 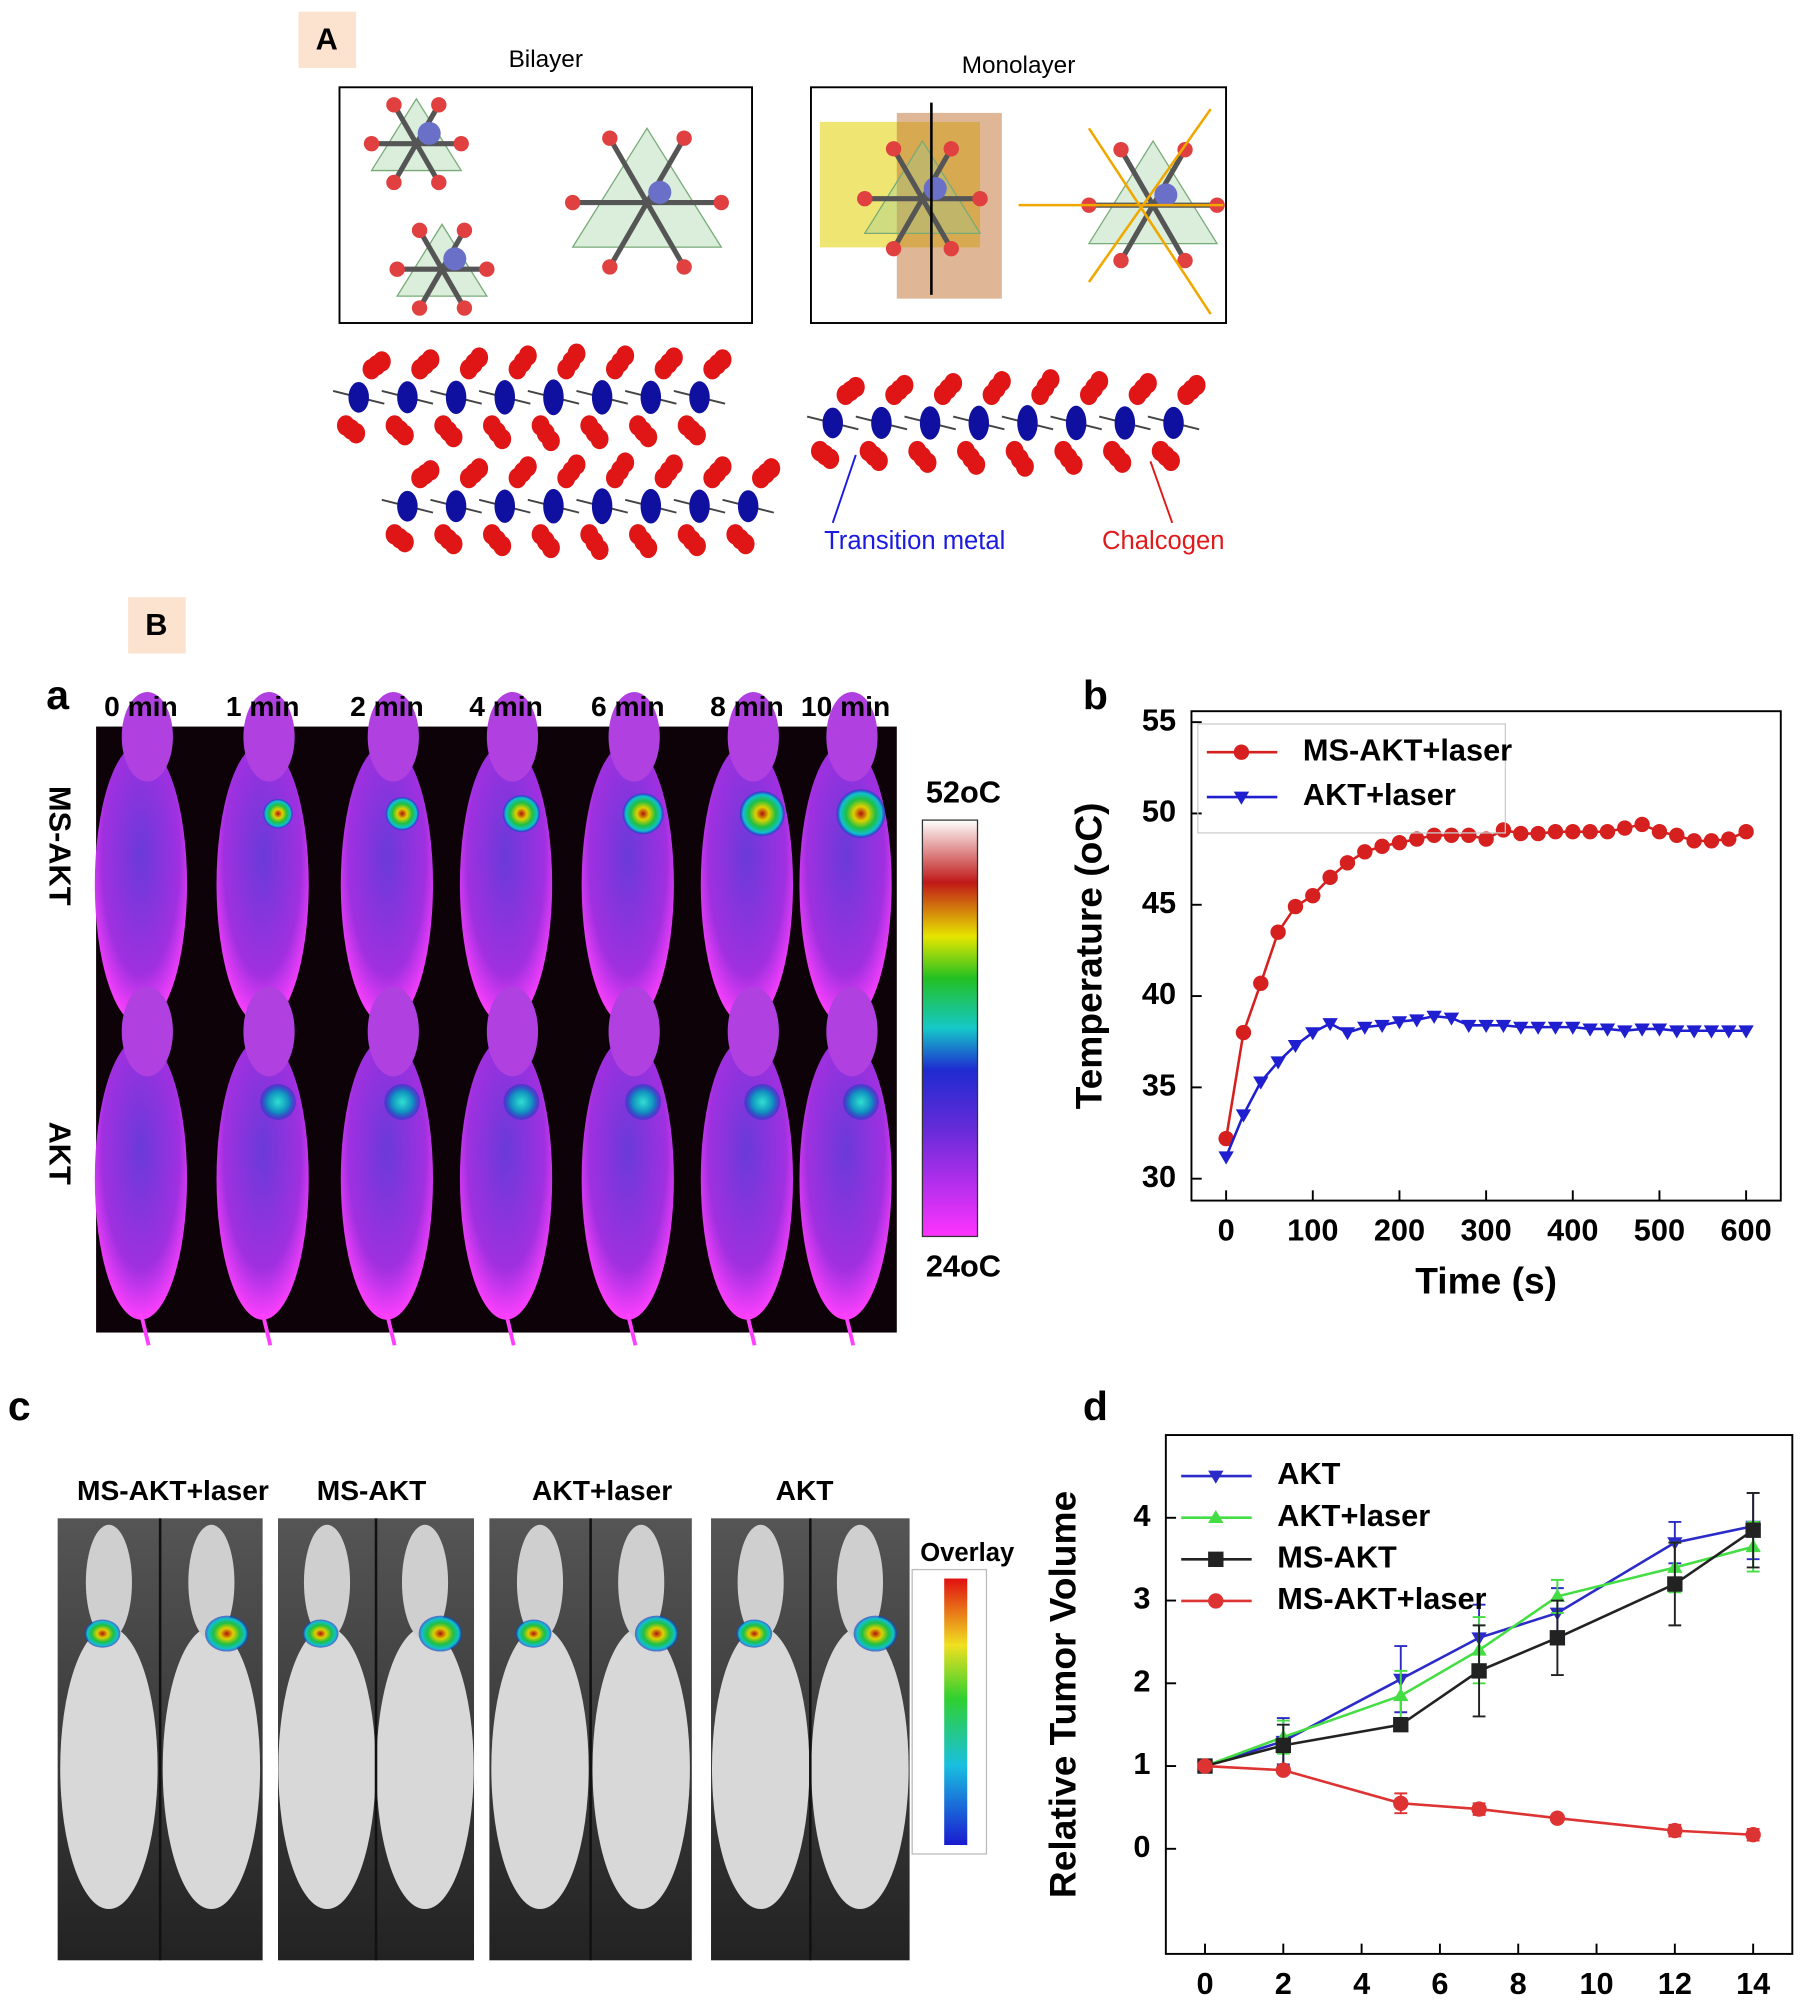 I want to click on group-label: MS-AKT, so click(x=372, y=1490).